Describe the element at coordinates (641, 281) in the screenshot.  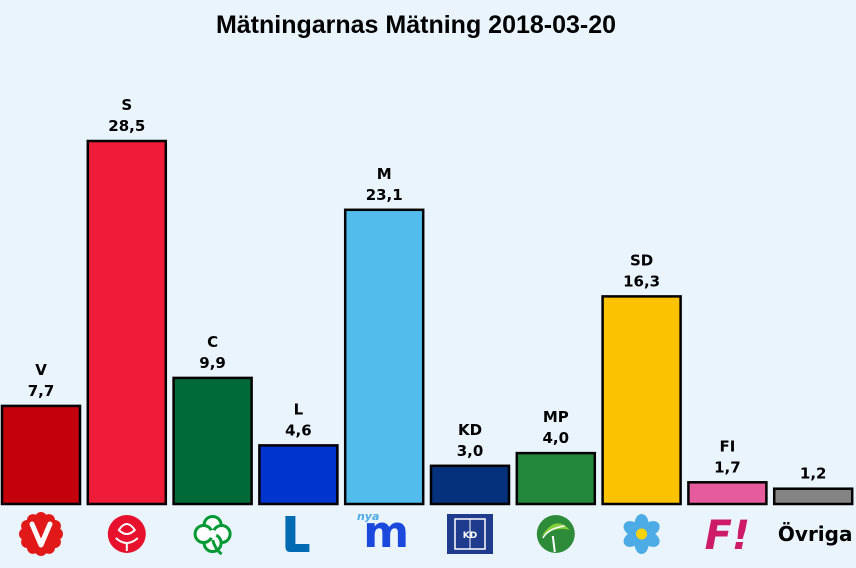
I see `value-label-sd: 16,3` at that location.